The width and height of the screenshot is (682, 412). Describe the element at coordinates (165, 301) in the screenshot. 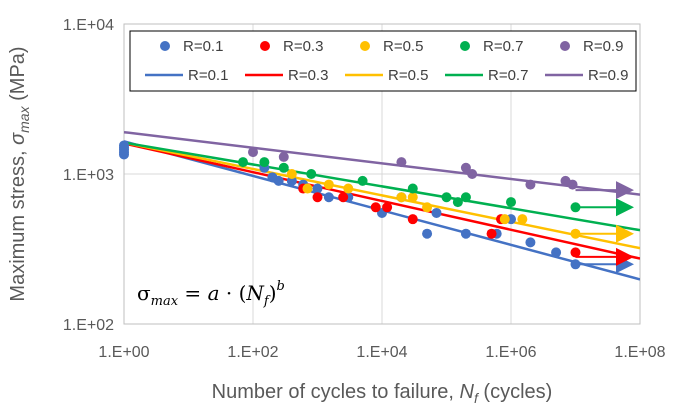

I see `eqn-lhs-sub: max` at that location.